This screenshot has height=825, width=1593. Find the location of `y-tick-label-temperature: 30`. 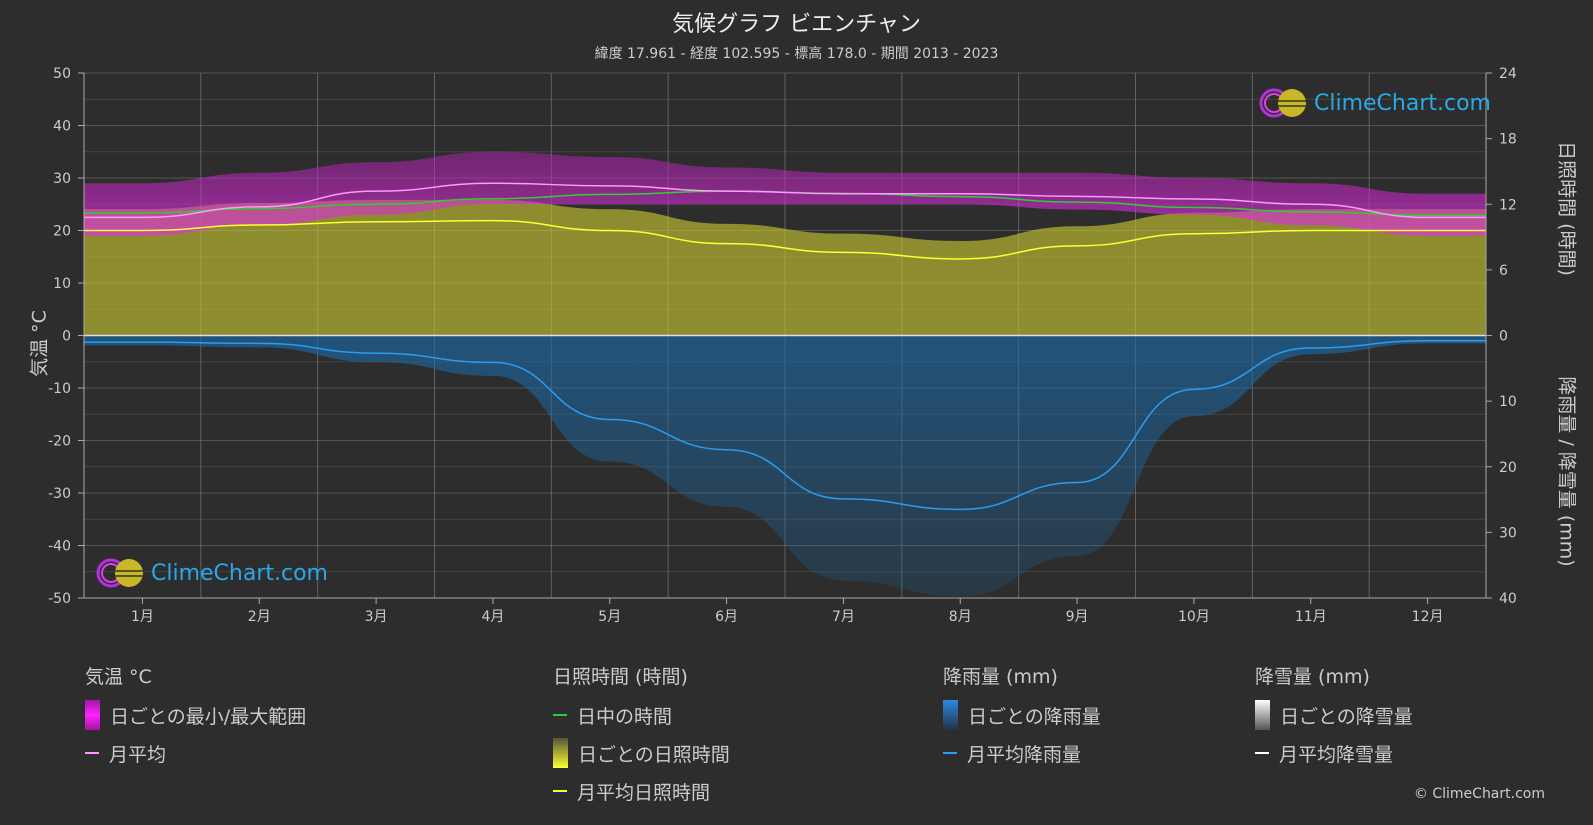

y-tick-label-temperature: 30 is located at coordinates (62, 179).